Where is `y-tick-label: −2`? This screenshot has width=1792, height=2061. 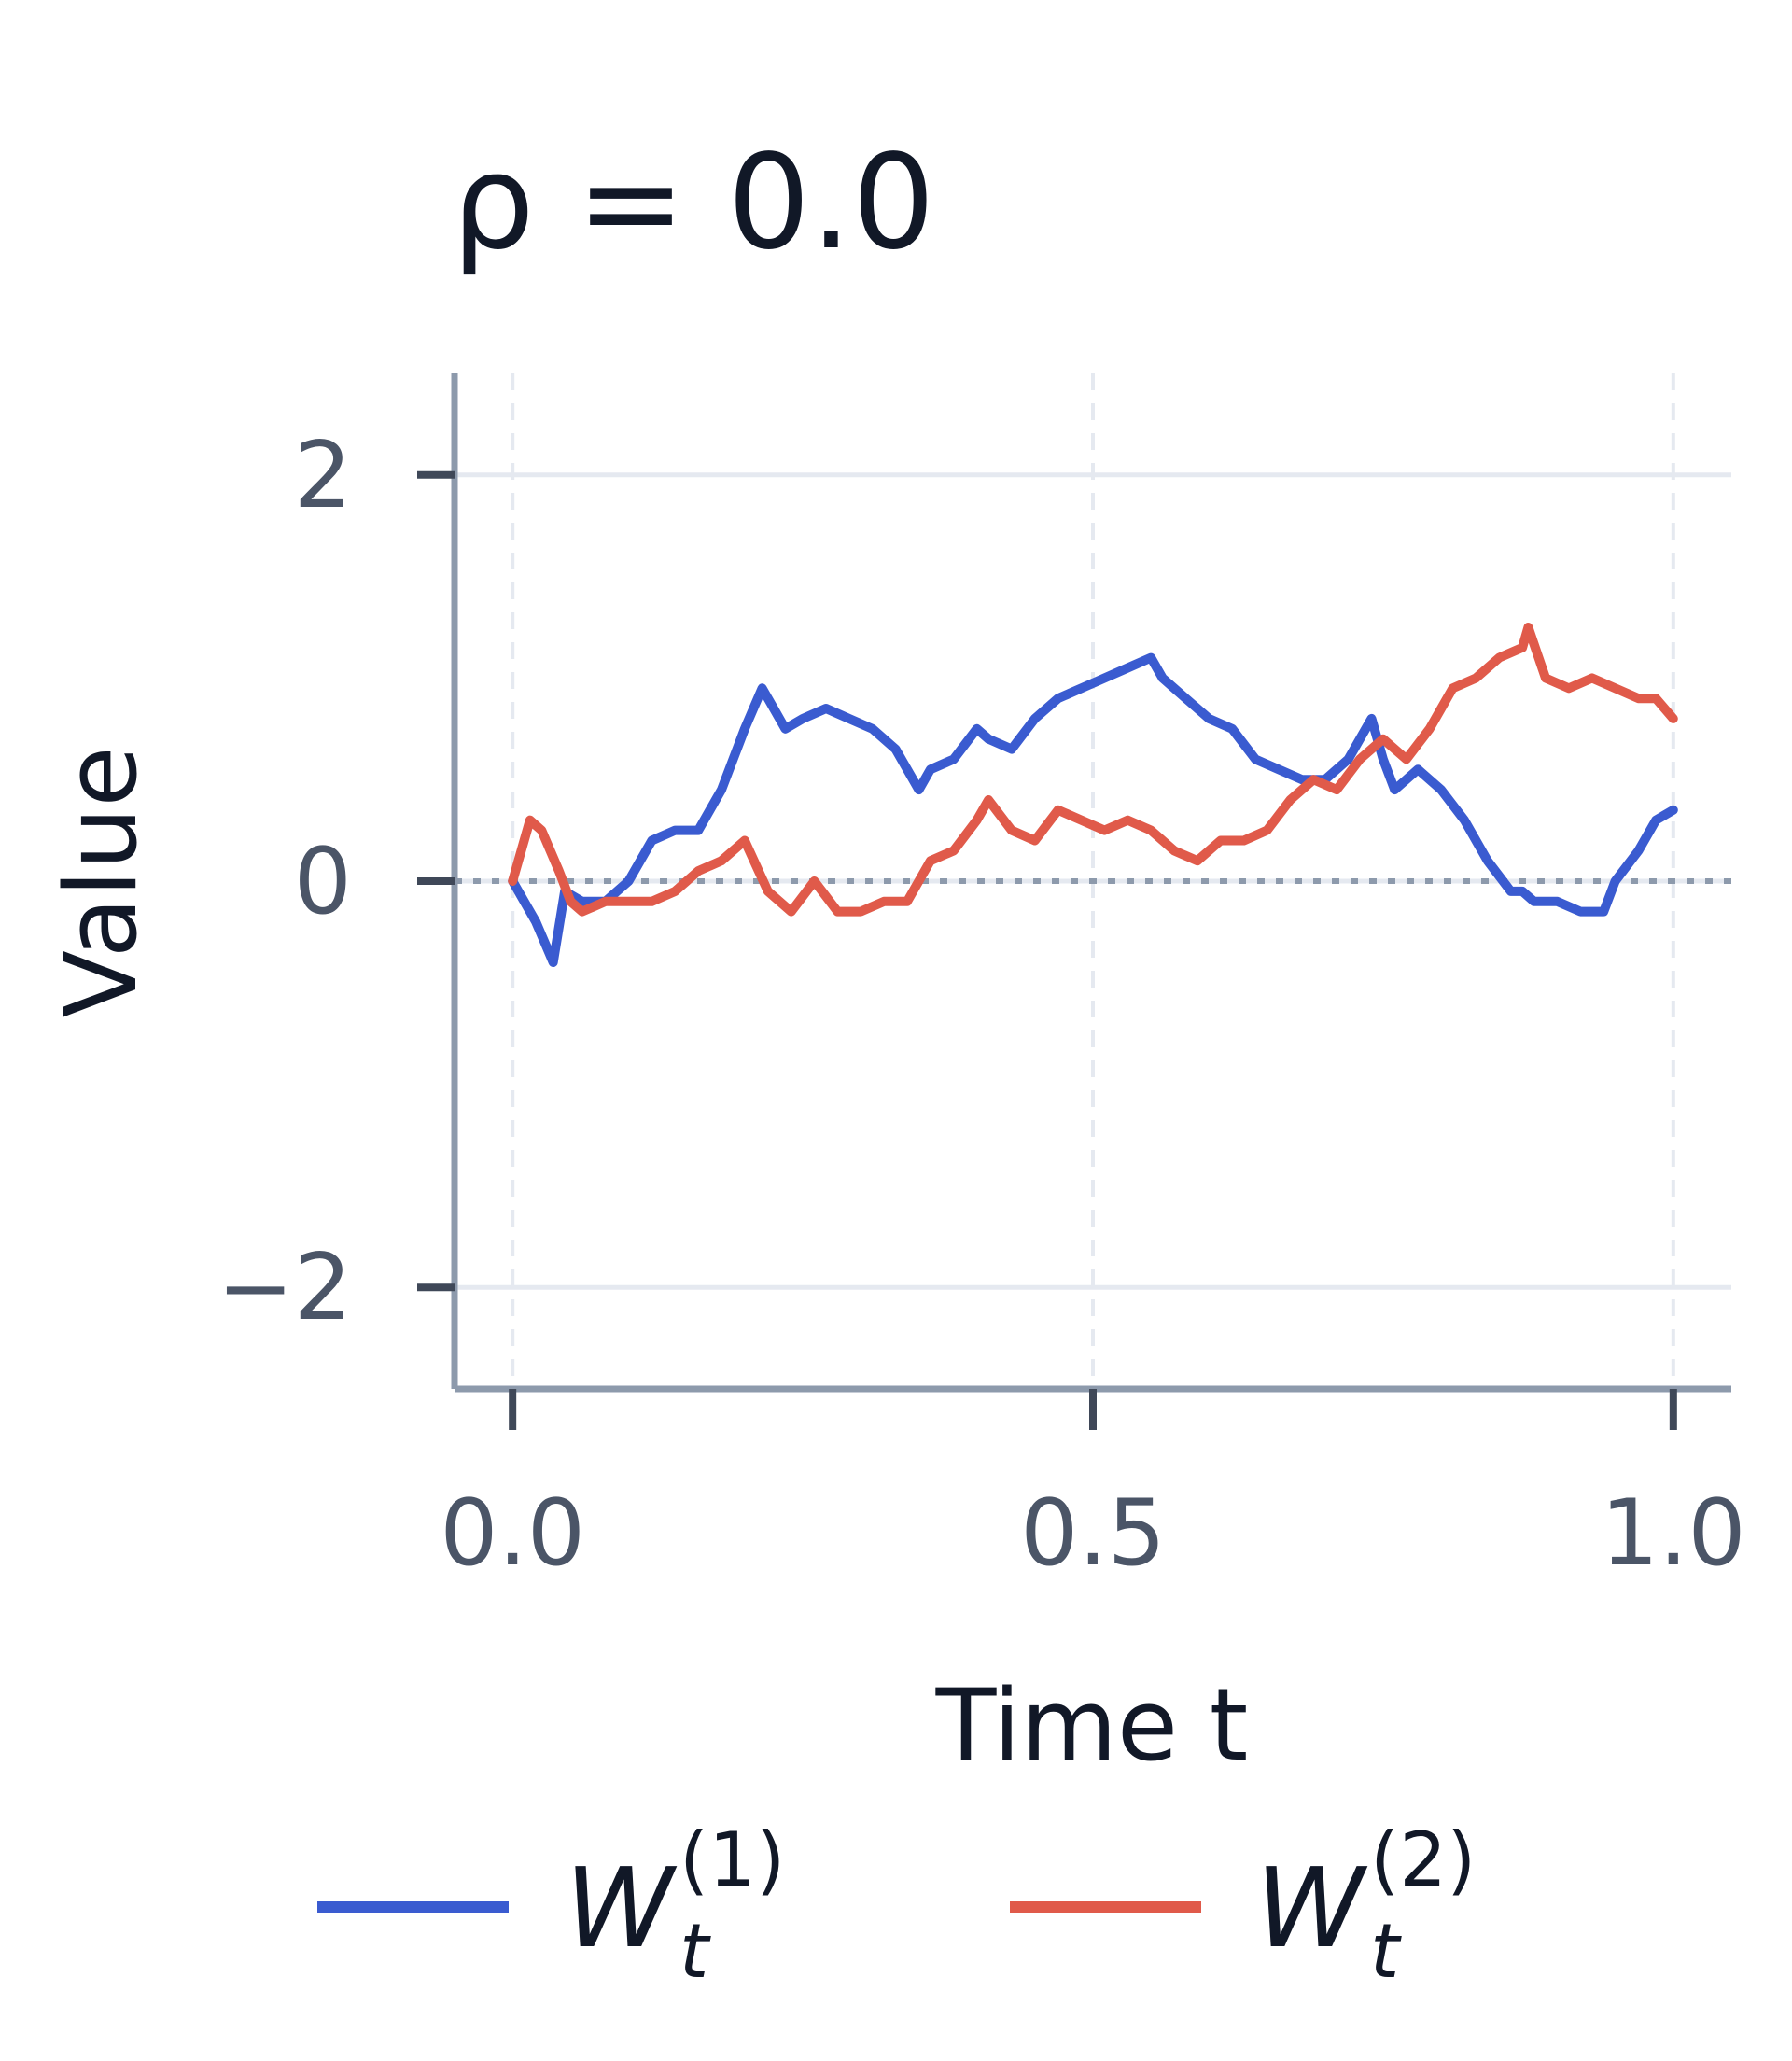
y-tick-label: −2 is located at coordinates (284, 1288).